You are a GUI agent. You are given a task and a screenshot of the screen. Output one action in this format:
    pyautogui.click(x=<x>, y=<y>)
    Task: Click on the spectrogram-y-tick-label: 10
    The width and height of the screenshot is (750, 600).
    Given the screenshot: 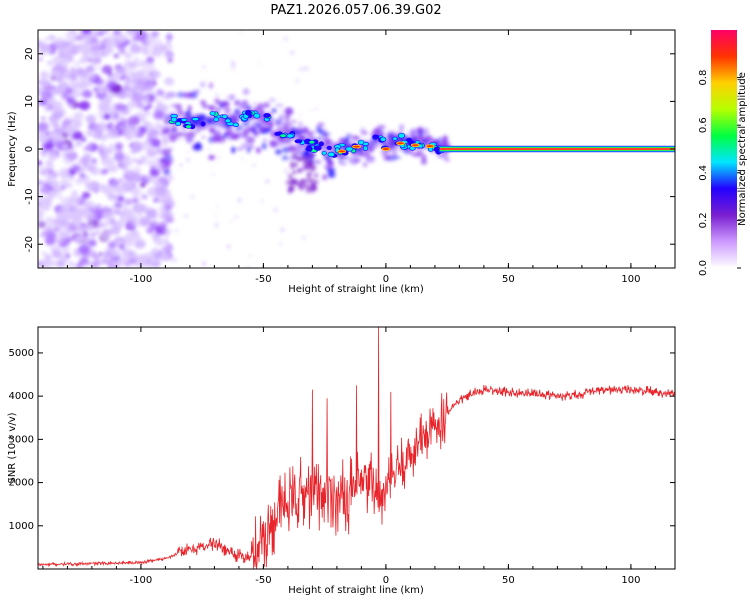 What is the action you would take?
    pyautogui.click(x=29, y=101)
    